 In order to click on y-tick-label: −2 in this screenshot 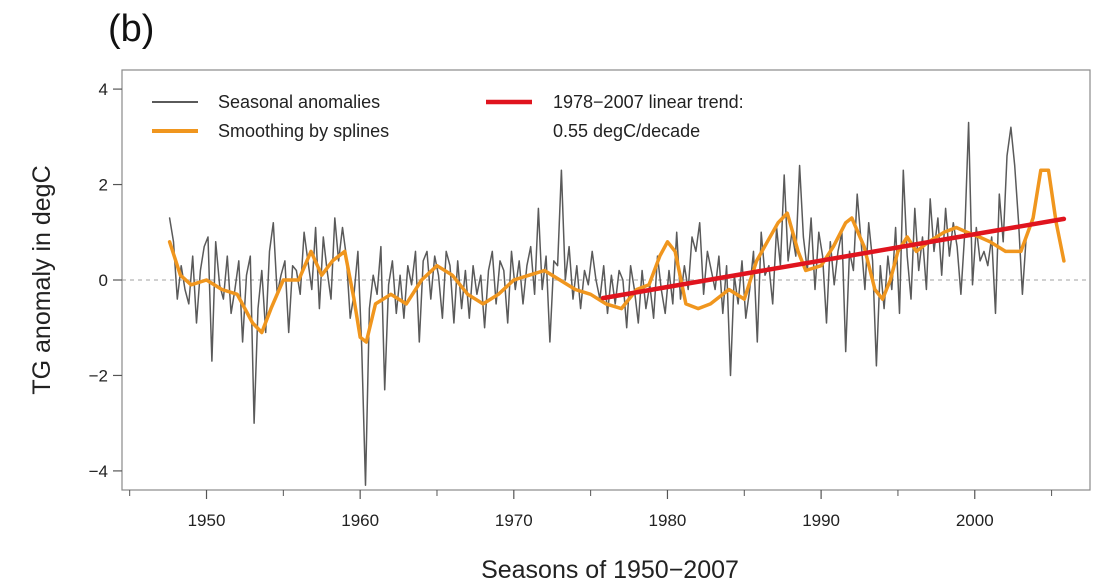, I will do `click(98, 375)`.